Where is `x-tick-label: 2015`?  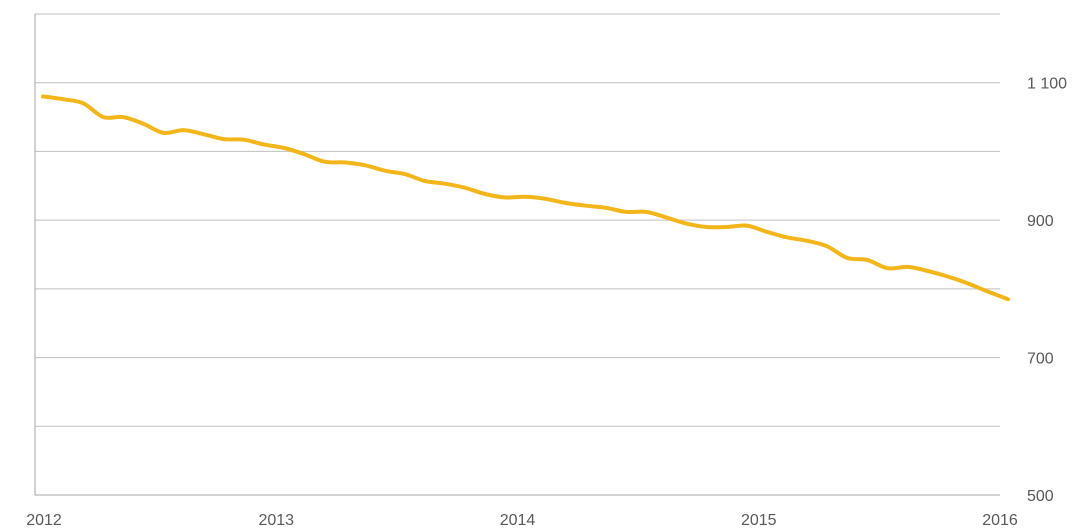 x-tick-label: 2015 is located at coordinates (759, 520).